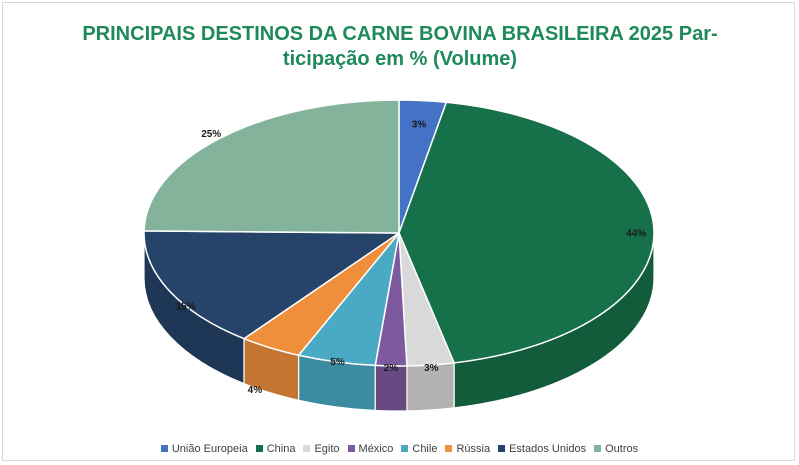  Describe the element at coordinates (327, 449) in the screenshot. I see `legend-label: Egito` at that location.